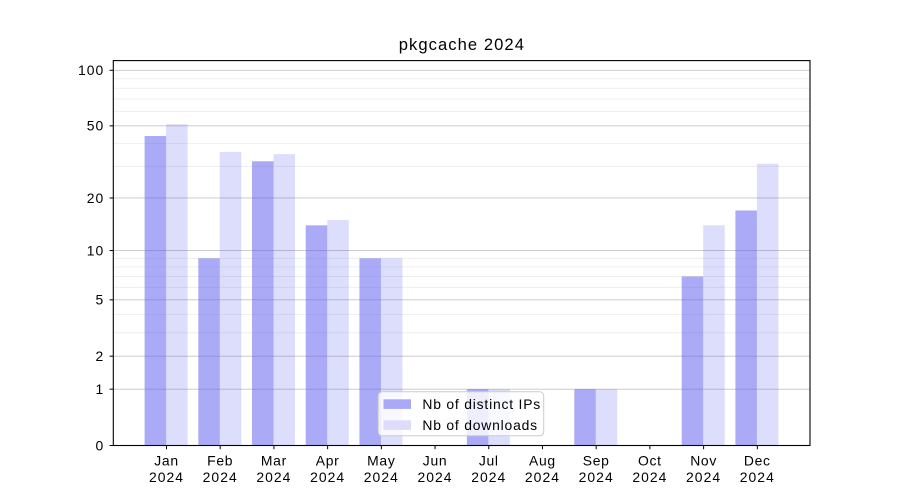 The height and width of the screenshot is (500, 900). What do you see at coordinates (489, 460) in the screenshot?
I see `svg-text: Jul` at bounding box center [489, 460].